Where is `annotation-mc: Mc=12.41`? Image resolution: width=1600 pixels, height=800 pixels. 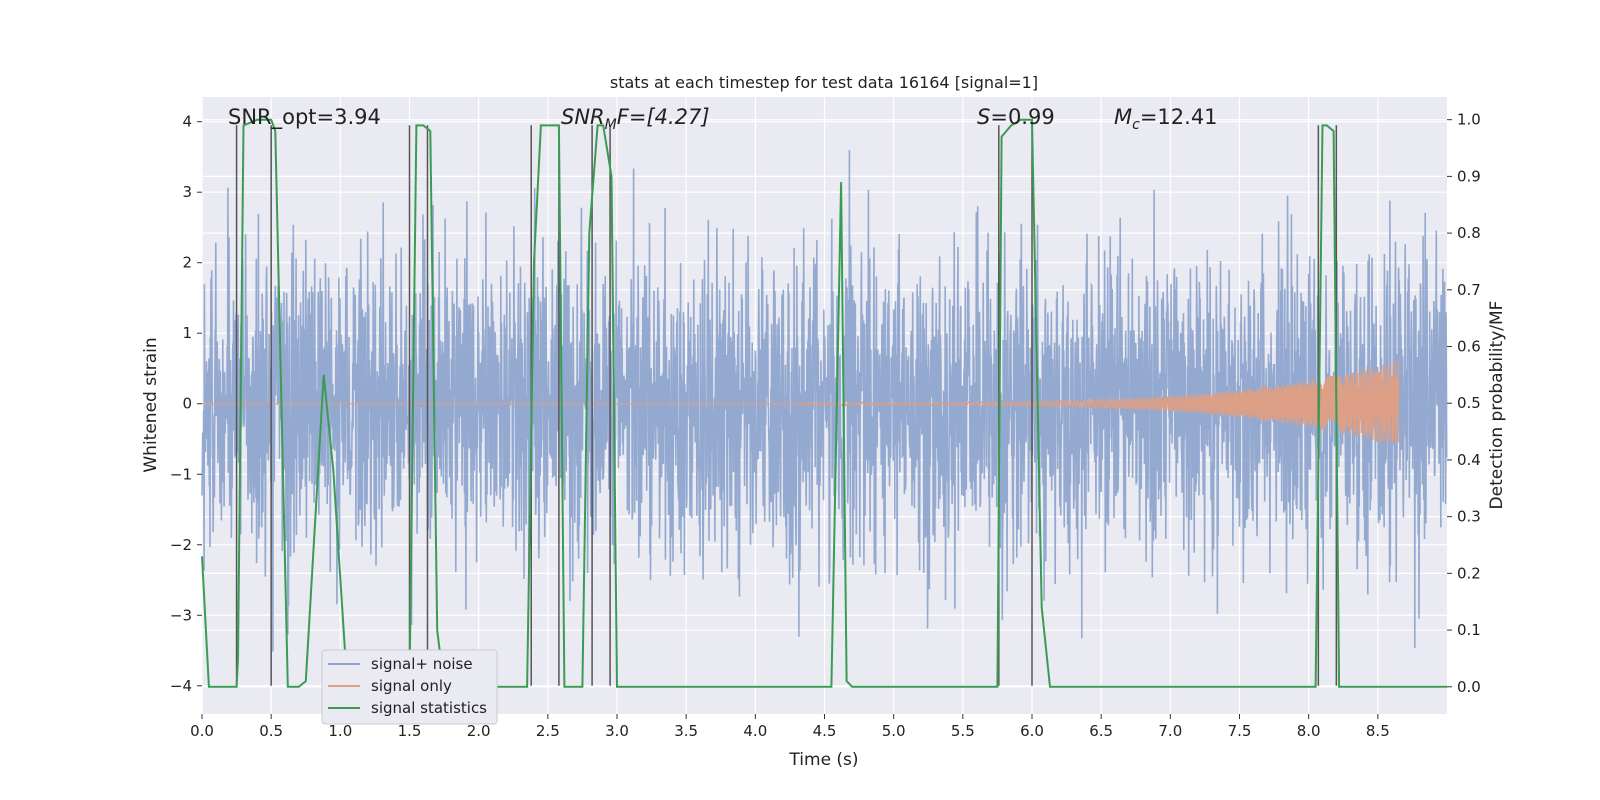 annotation-mc: Mc=12.41 is located at coordinates (1166, 119).